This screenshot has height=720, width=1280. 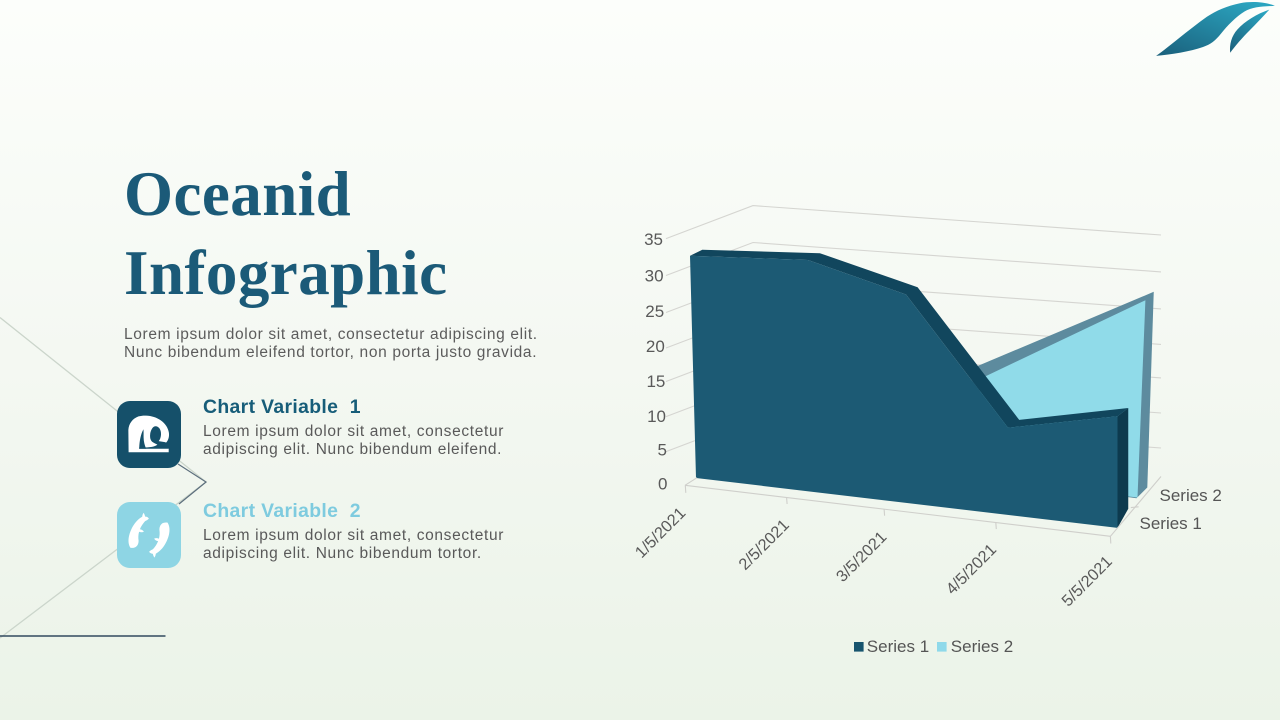 What do you see at coordinates (764, 545) in the screenshot?
I see `svg-text: 2/5/2021` at bounding box center [764, 545].